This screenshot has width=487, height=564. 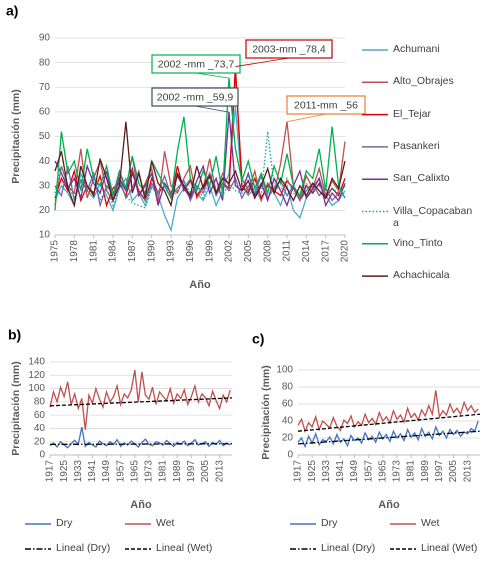 I want to click on legend-label: Alto_Obrajes, so click(x=423, y=81).